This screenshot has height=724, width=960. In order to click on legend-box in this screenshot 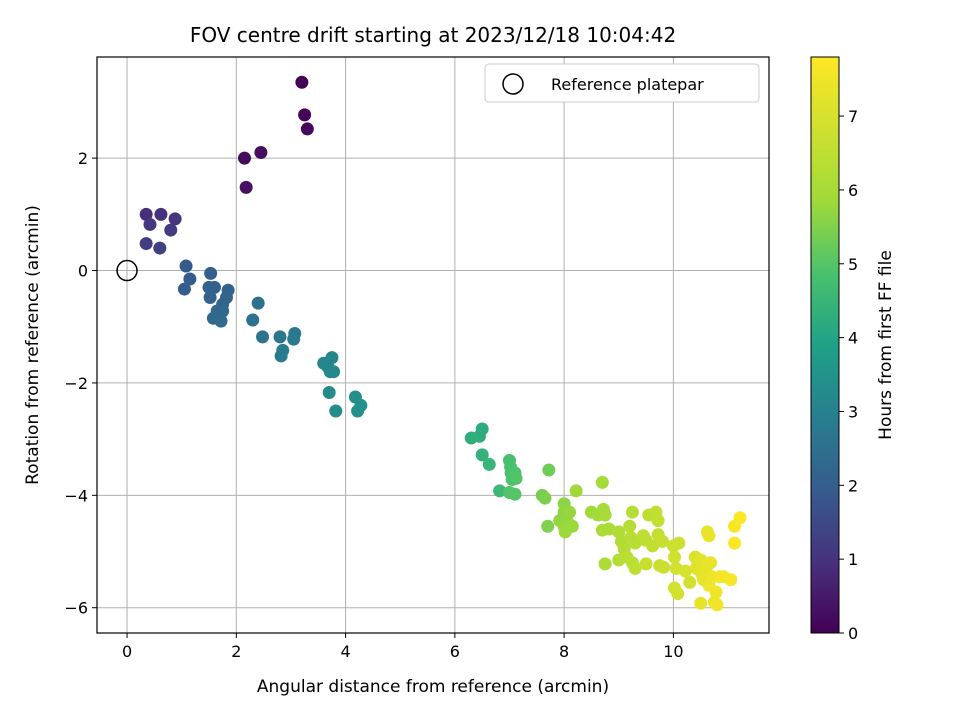, I will do `click(622, 83)`.